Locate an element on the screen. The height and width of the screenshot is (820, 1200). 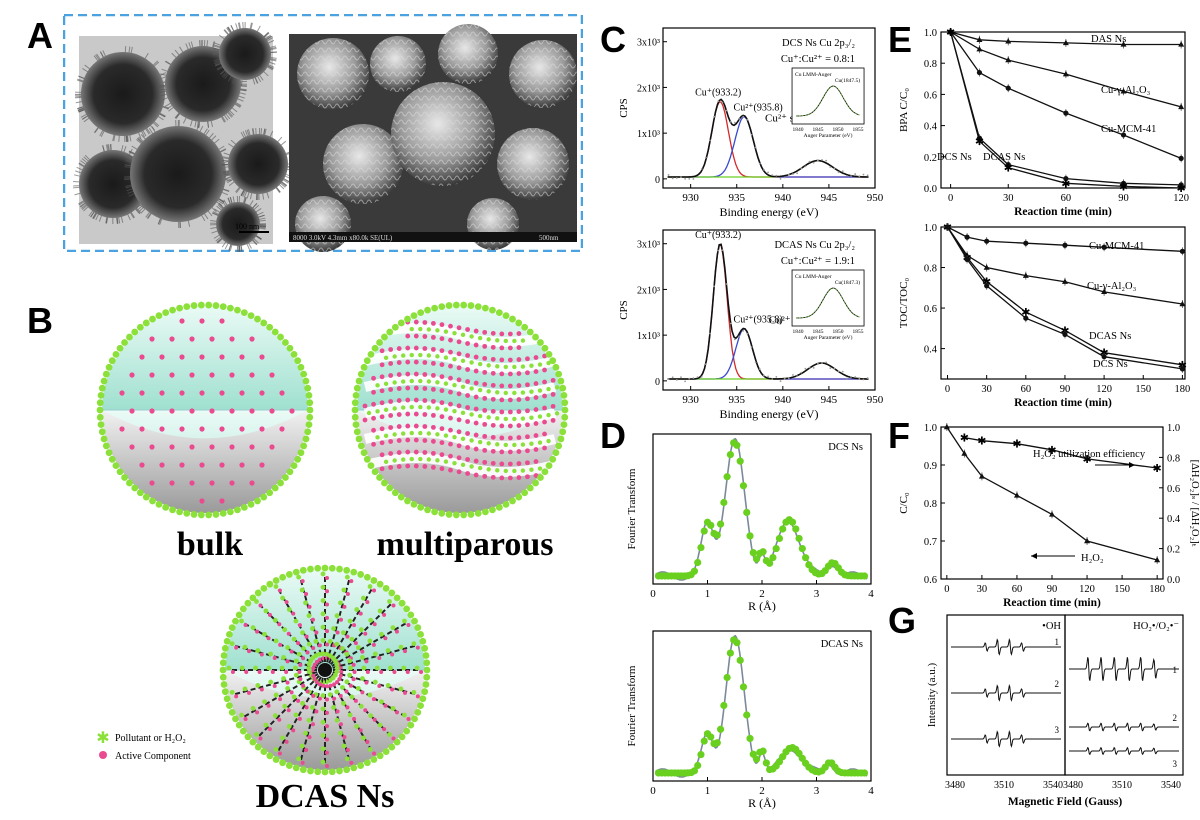
x-tick-label: 0 is located at coordinates (947, 389).